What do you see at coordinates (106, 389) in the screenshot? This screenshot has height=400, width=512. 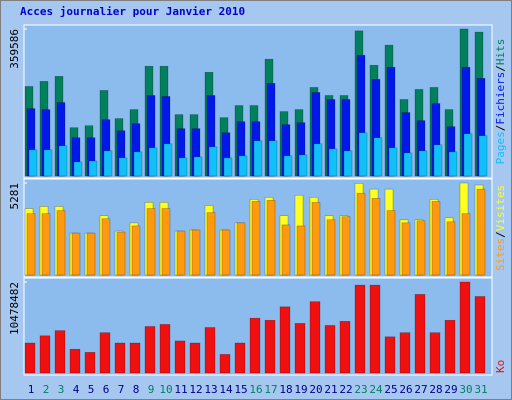 I see `x-tick-label: 6` at bounding box center [106, 389].